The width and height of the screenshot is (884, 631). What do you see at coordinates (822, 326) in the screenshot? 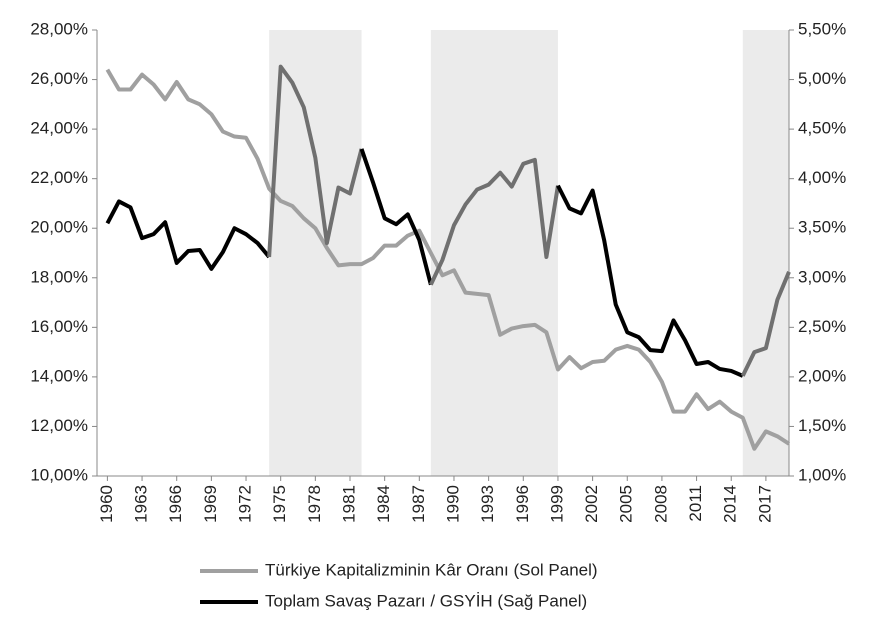
I see `y2-tick-label: 2,50%` at bounding box center [822, 326].